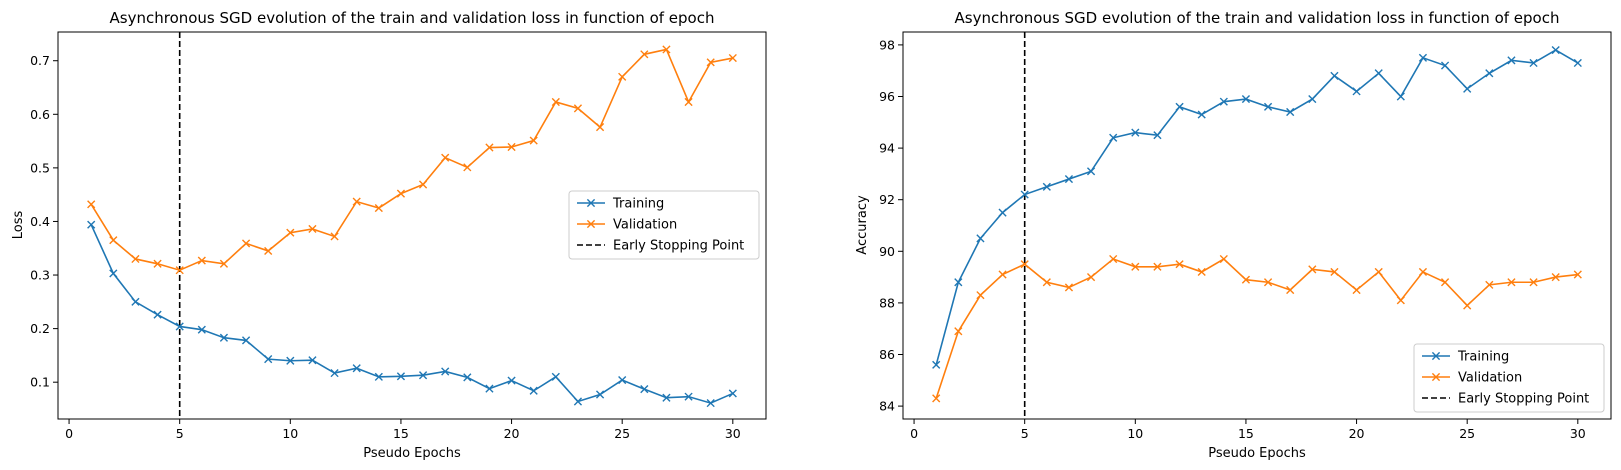  Describe the element at coordinates (40, 221) in the screenshot. I see `loss-y-tick-label: 0.4` at that location.